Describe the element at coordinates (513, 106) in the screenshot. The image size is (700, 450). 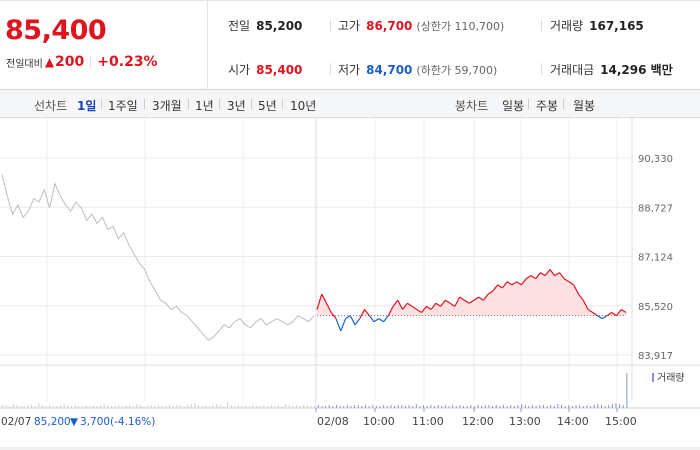
I see `tab-daily-candle: 일봉` at that location.